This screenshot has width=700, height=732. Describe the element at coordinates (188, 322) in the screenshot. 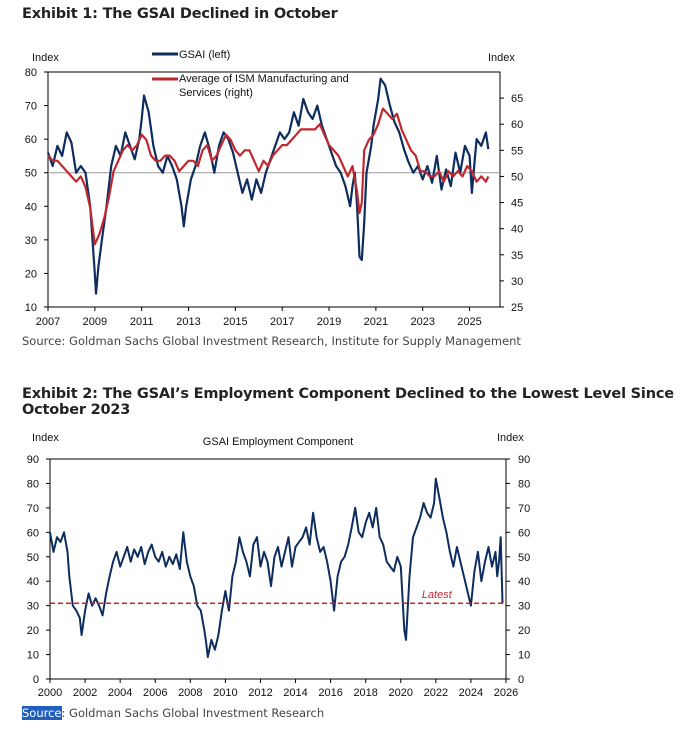

I see `x-tick-label: 2013` at that location.